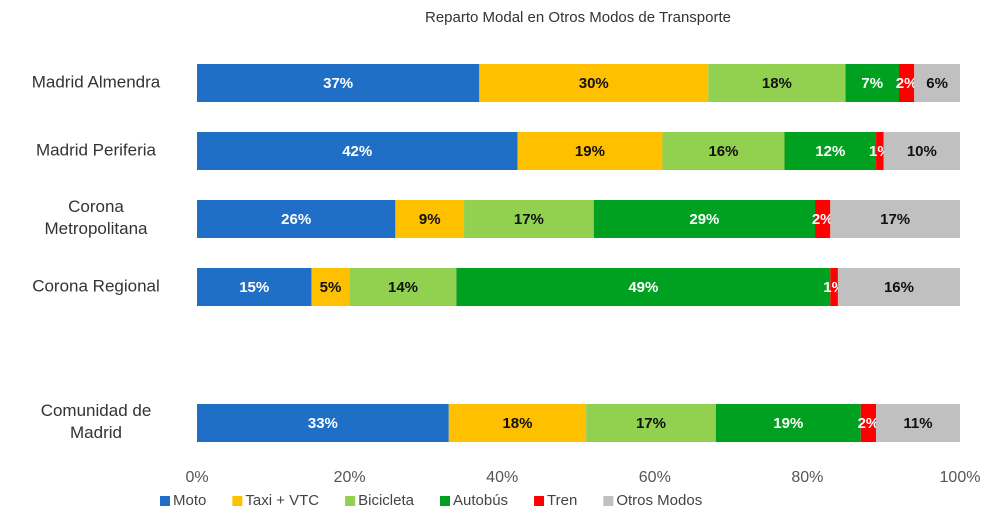 The width and height of the screenshot is (991, 515). What do you see at coordinates (386, 500) in the screenshot?
I see `legend-label: Bicicleta` at bounding box center [386, 500].